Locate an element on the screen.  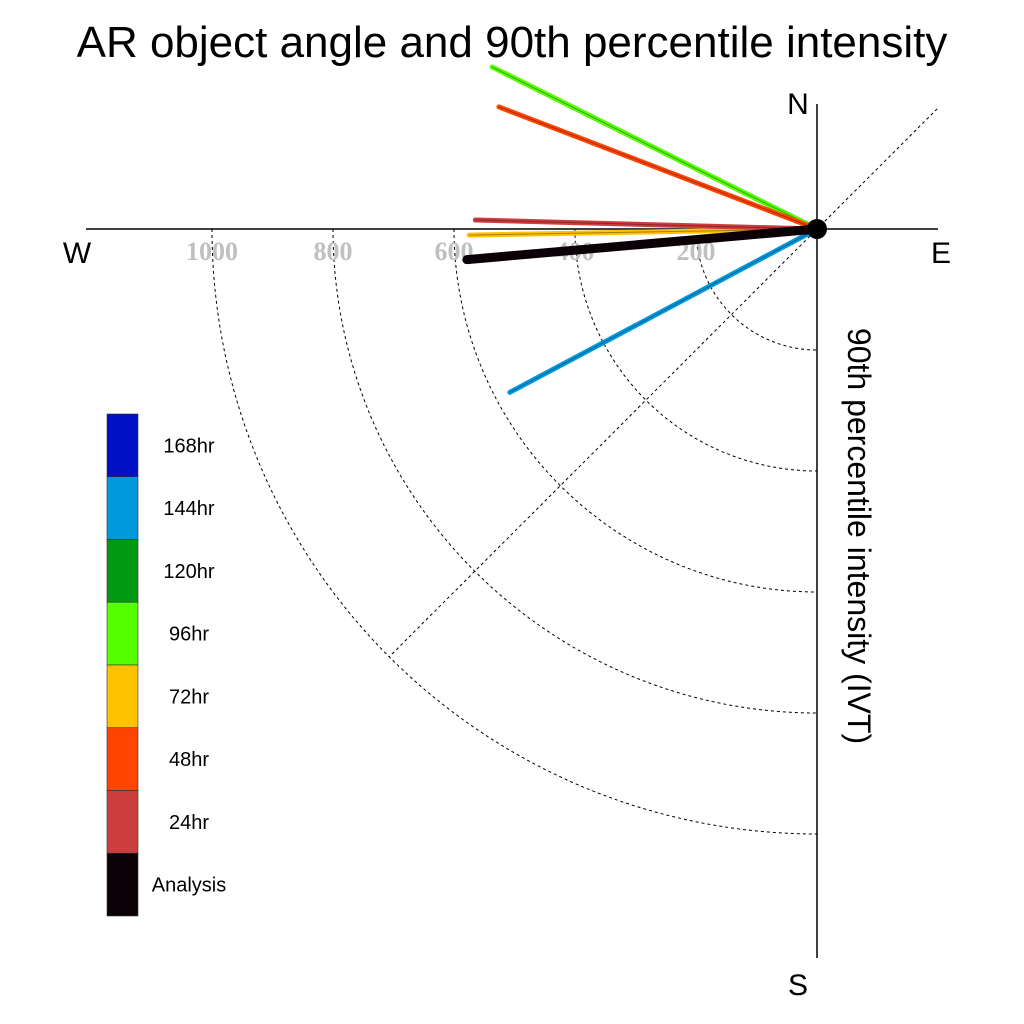
legend-label-72hr: 72hr is located at coordinates (189, 697).